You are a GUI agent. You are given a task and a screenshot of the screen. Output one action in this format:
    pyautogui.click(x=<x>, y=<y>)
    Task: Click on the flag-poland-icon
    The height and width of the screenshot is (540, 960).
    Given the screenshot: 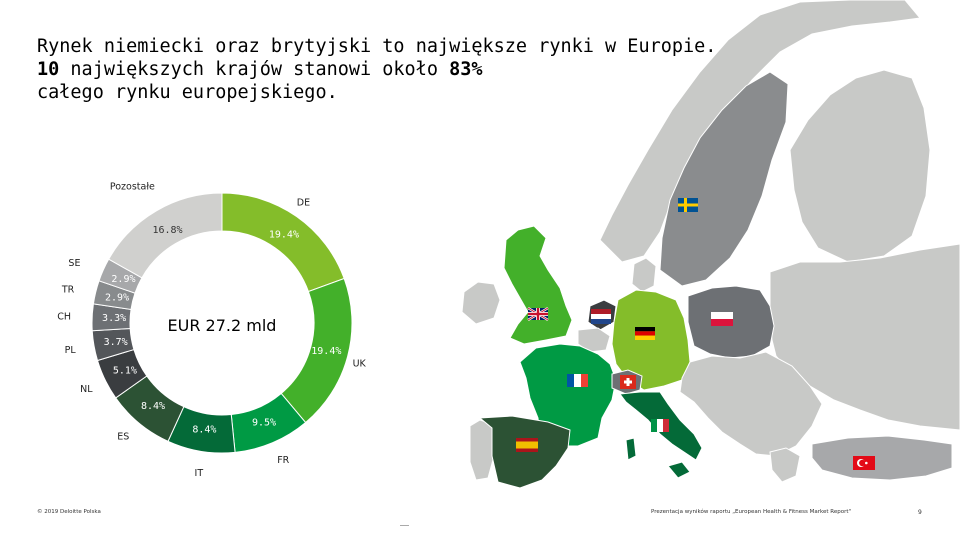 What is the action you would take?
    pyautogui.click(x=722, y=319)
    